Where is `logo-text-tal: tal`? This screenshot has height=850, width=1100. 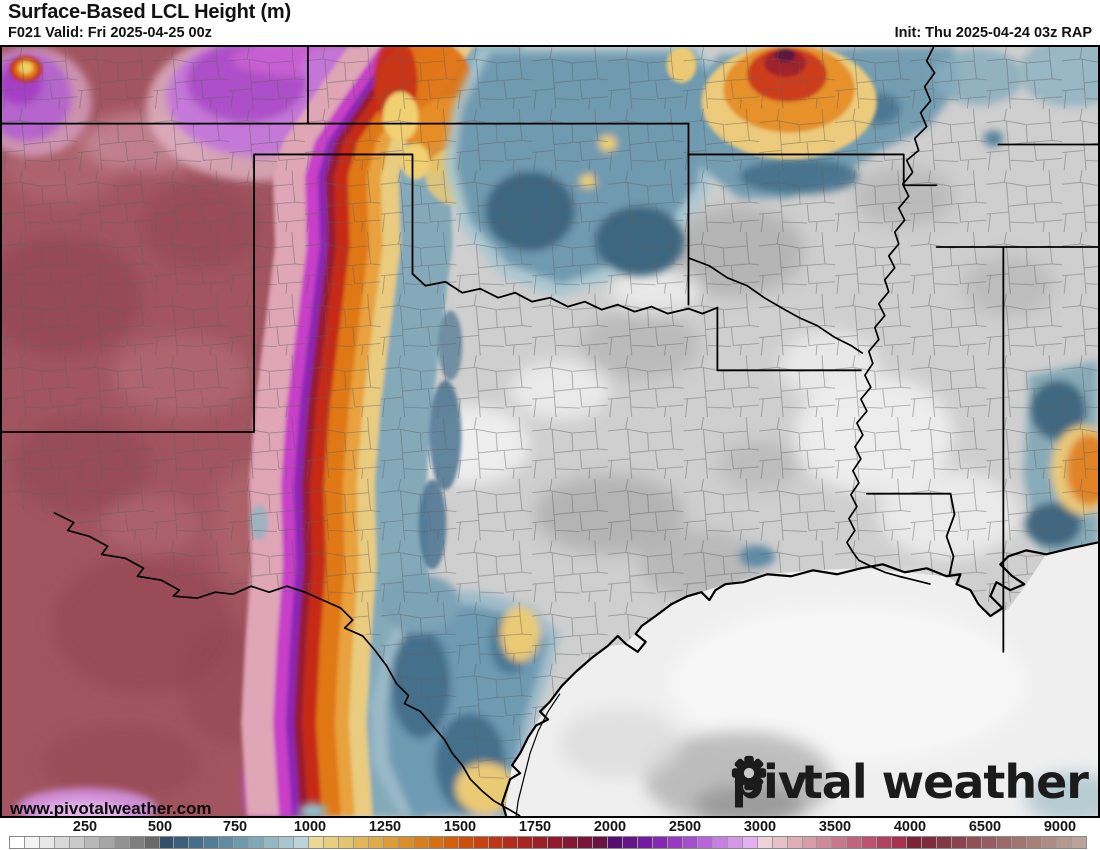 logo-text-tal: tal is located at coordinates (834, 782).